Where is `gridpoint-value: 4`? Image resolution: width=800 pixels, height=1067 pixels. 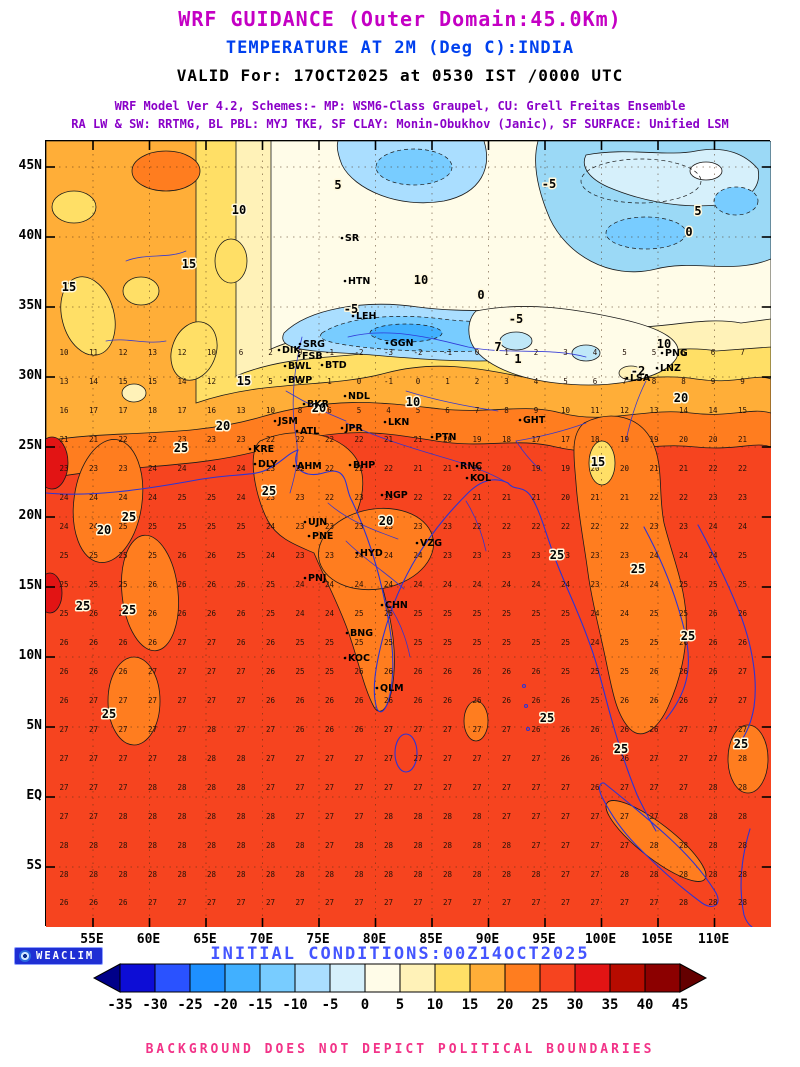
gridpoint-value: 4 is located at coordinates (536, 381).